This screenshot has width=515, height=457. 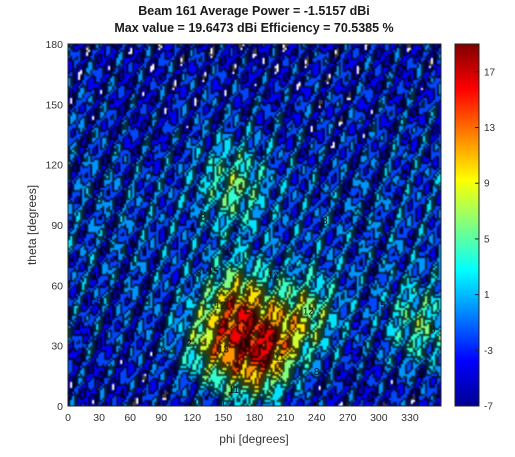 I want to click on x-tick-label: 270, so click(x=348, y=418).